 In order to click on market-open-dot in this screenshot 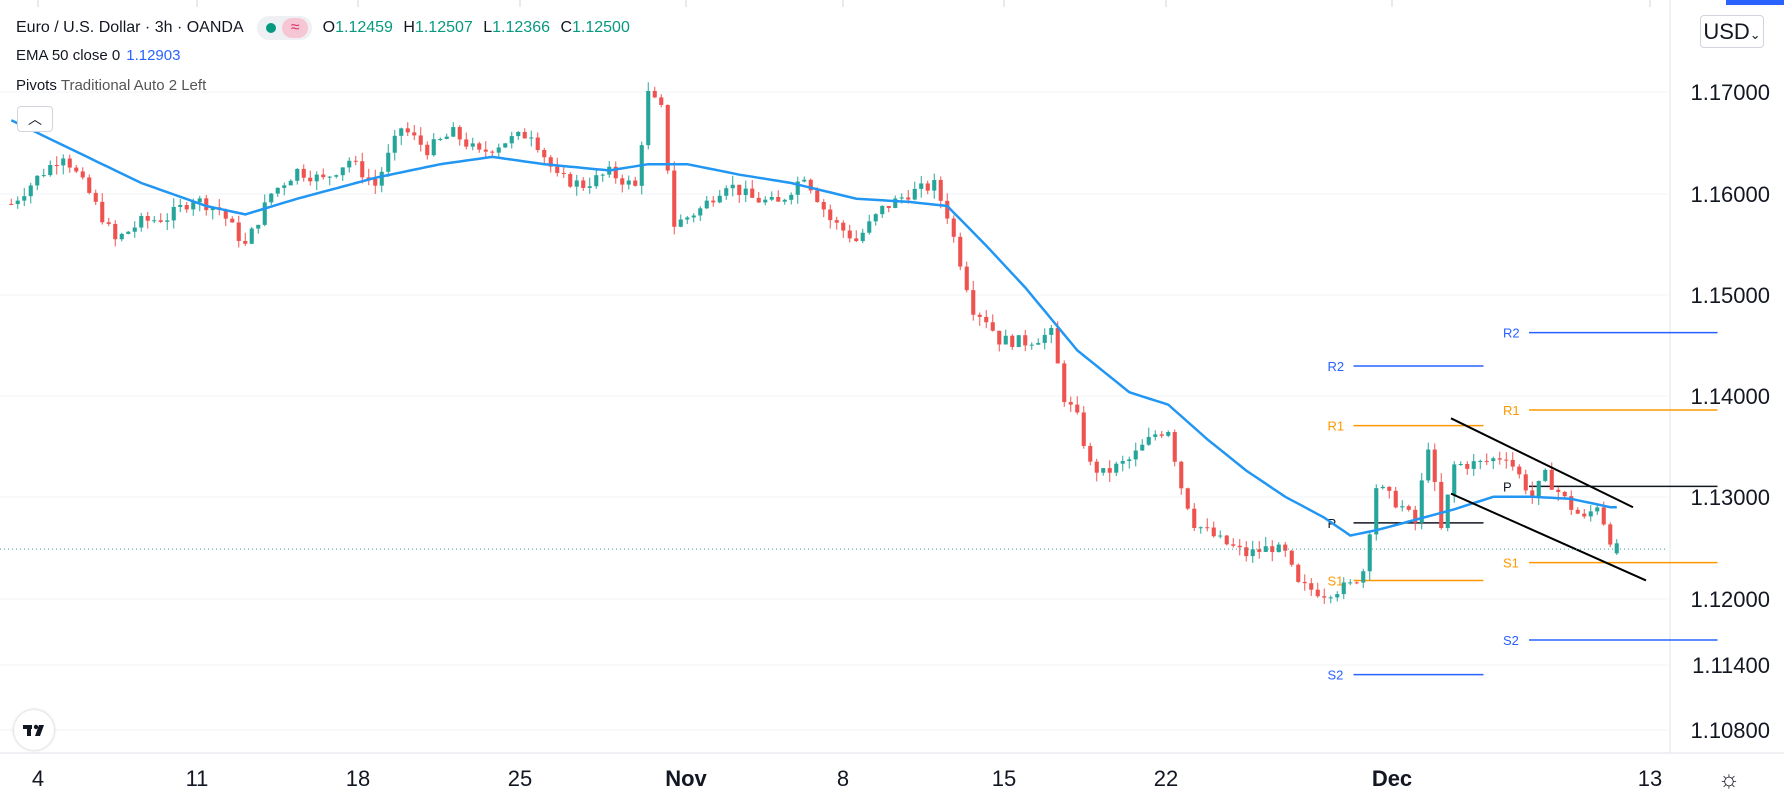, I will do `click(271, 28)`.